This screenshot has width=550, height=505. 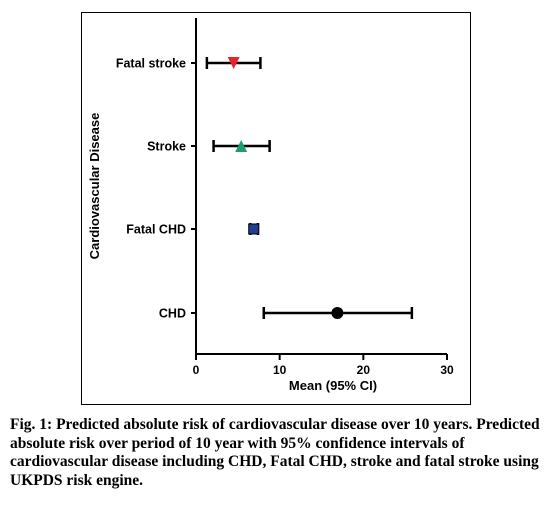 What do you see at coordinates (151, 64) in the screenshot?
I see `y-tick-label: Fatal stroke` at bounding box center [151, 64].